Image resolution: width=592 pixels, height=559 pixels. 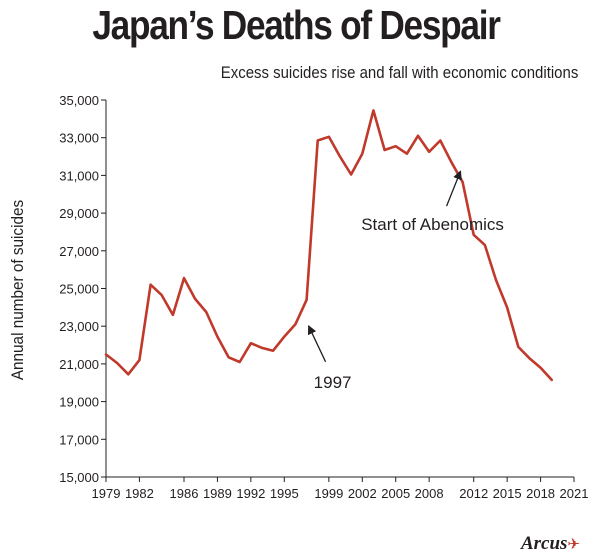 What do you see at coordinates (573, 545) in the screenshot?
I see `plane-icon: ✈` at bounding box center [573, 545].